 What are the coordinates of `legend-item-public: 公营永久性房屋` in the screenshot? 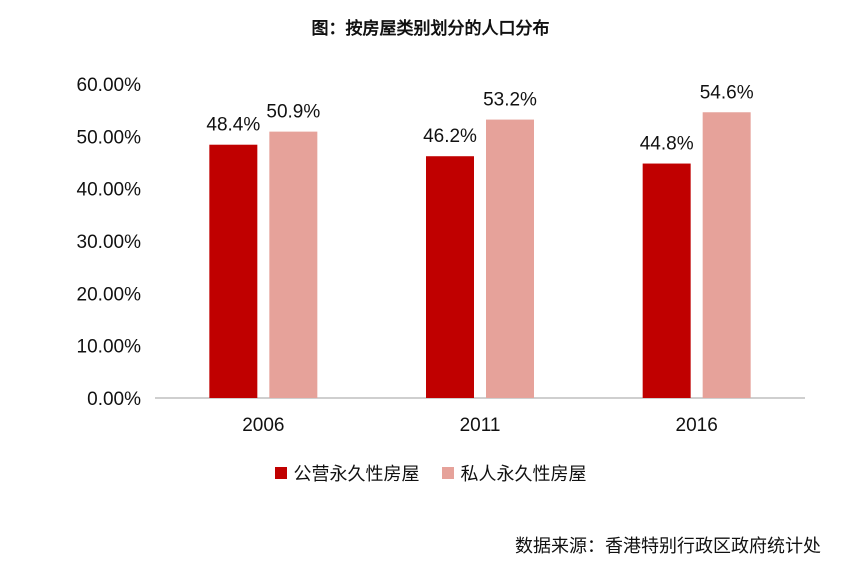 It's located at (347, 473).